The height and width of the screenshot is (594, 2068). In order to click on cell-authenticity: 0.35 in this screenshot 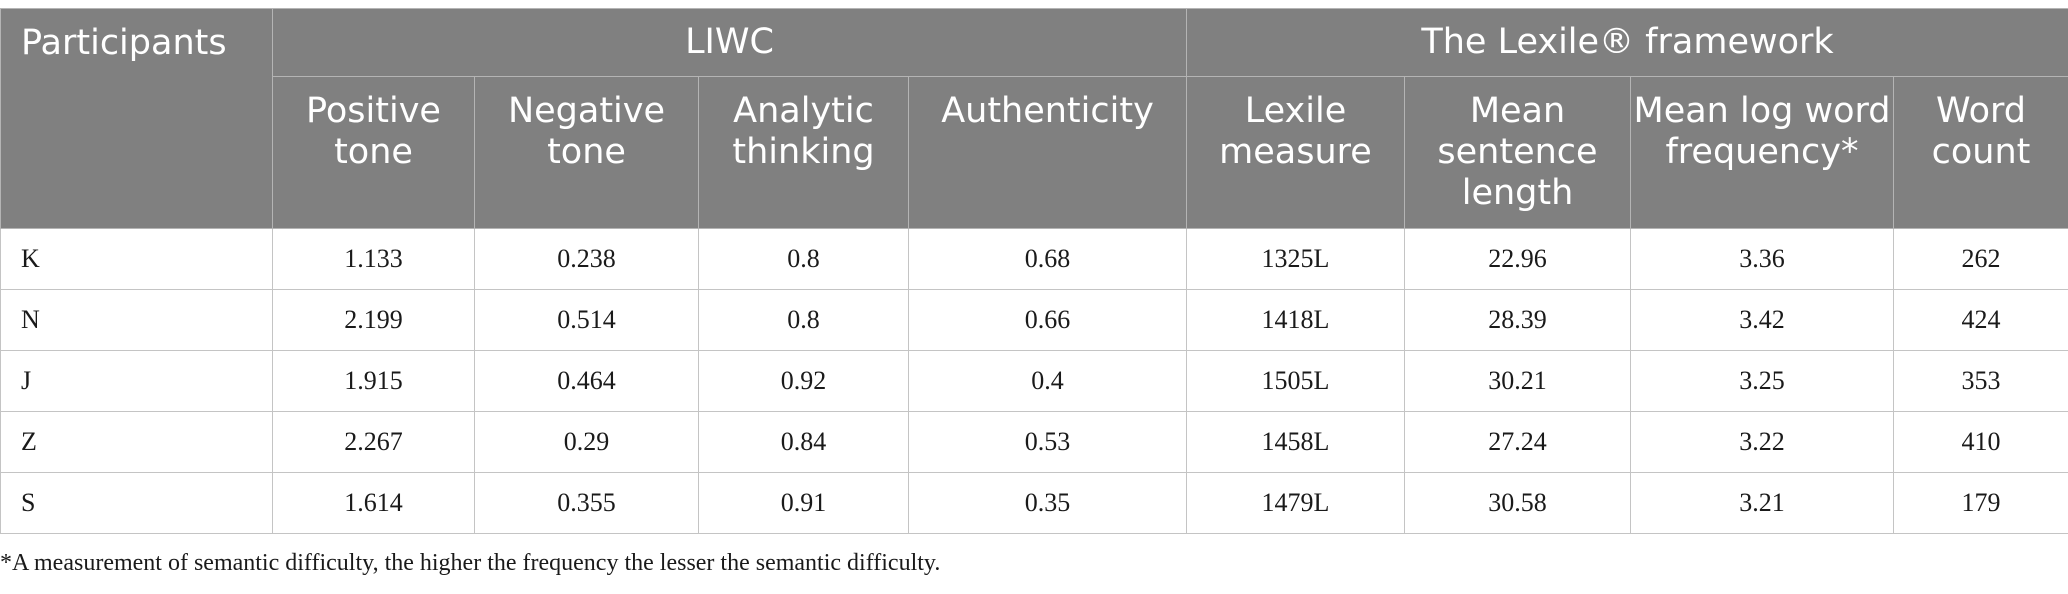, I will do `click(1047, 503)`.